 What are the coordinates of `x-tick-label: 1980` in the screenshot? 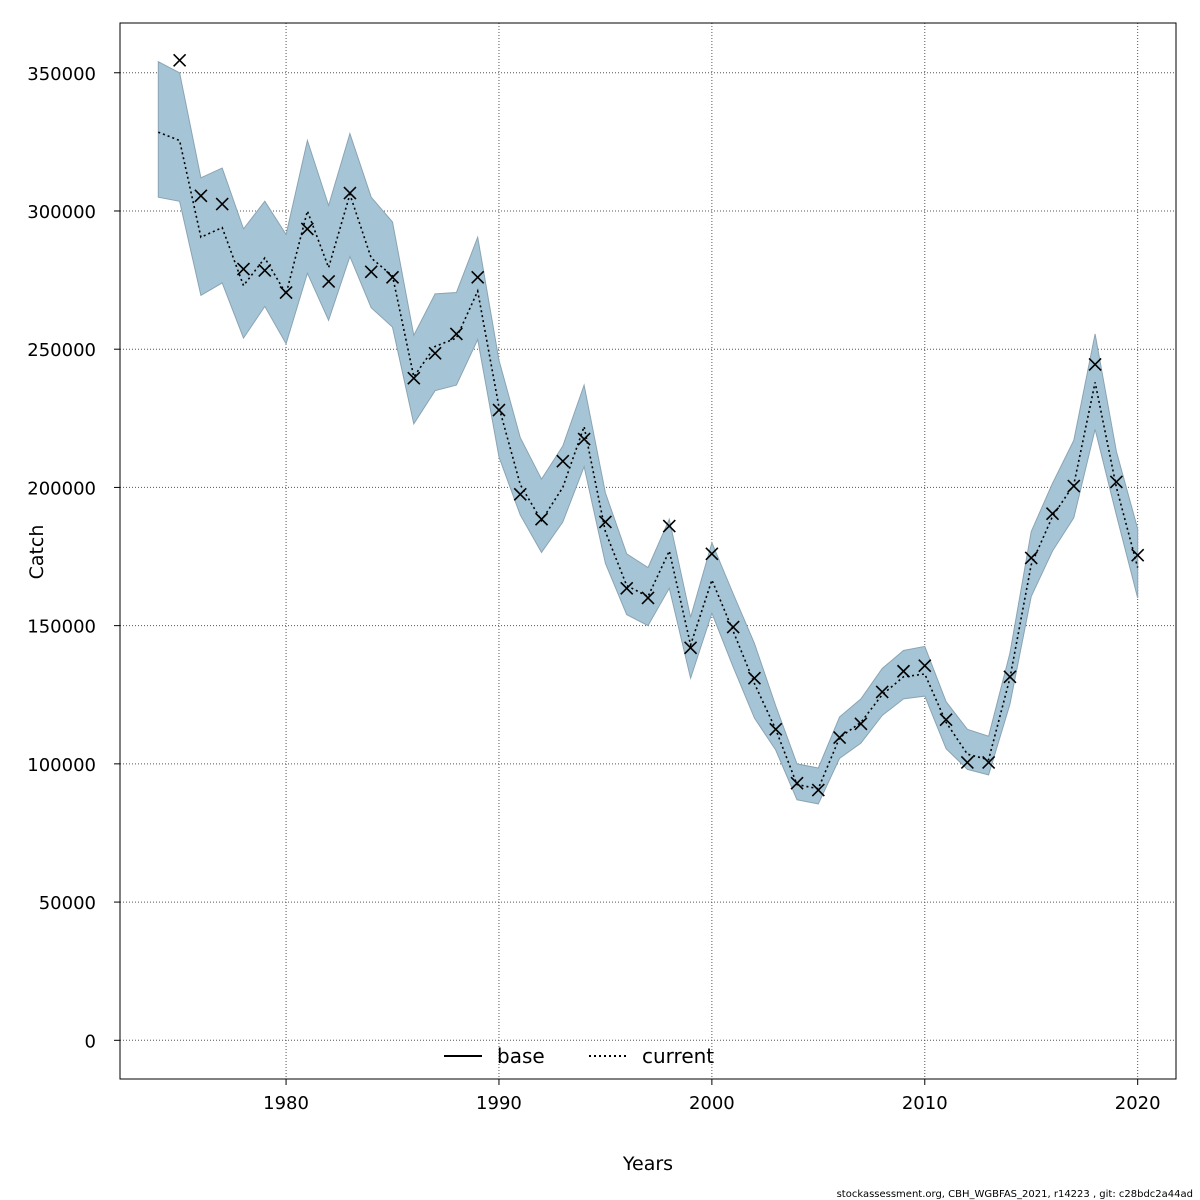 It's located at (286, 1103).